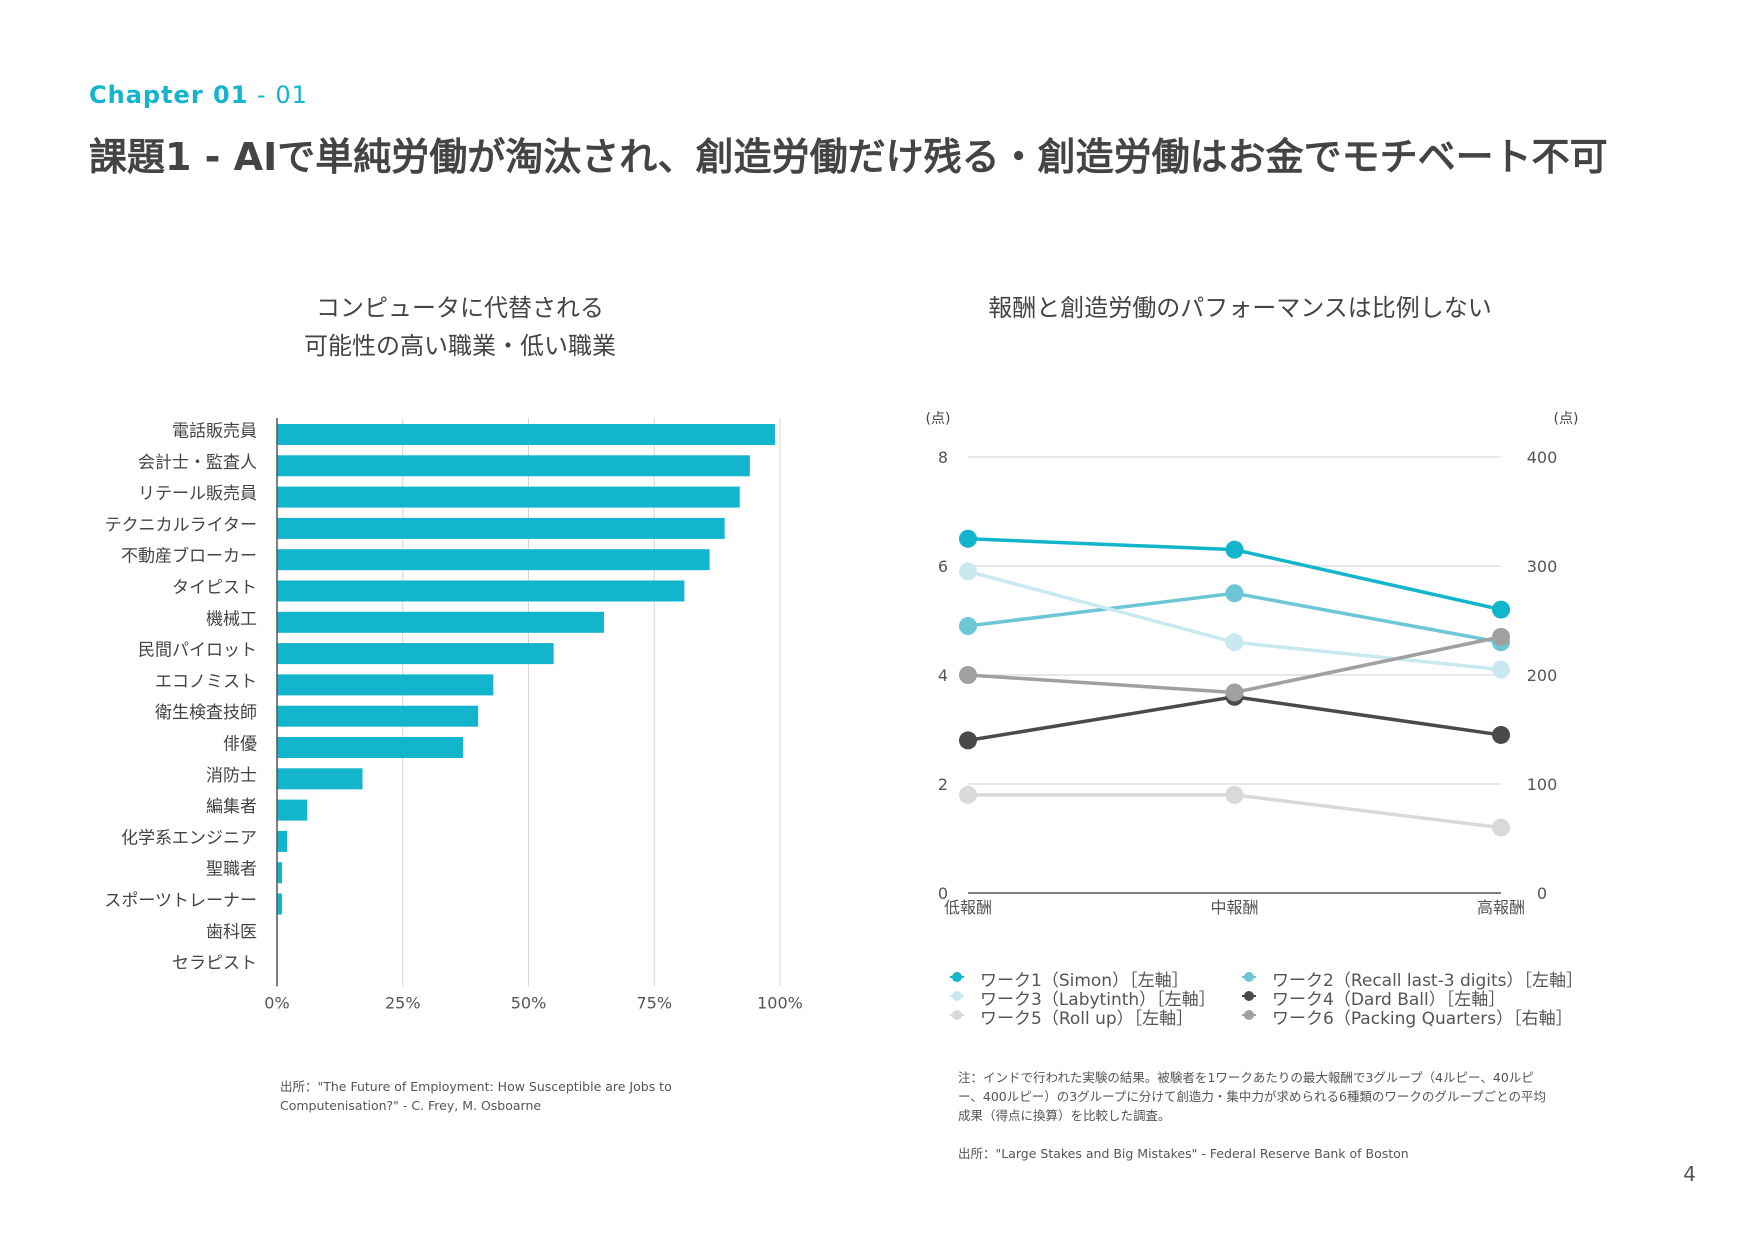 The image size is (1754, 1241). Describe the element at coordinates (943, 675) in the screenshot. I see `line-left-tick-label: 4` at that location.